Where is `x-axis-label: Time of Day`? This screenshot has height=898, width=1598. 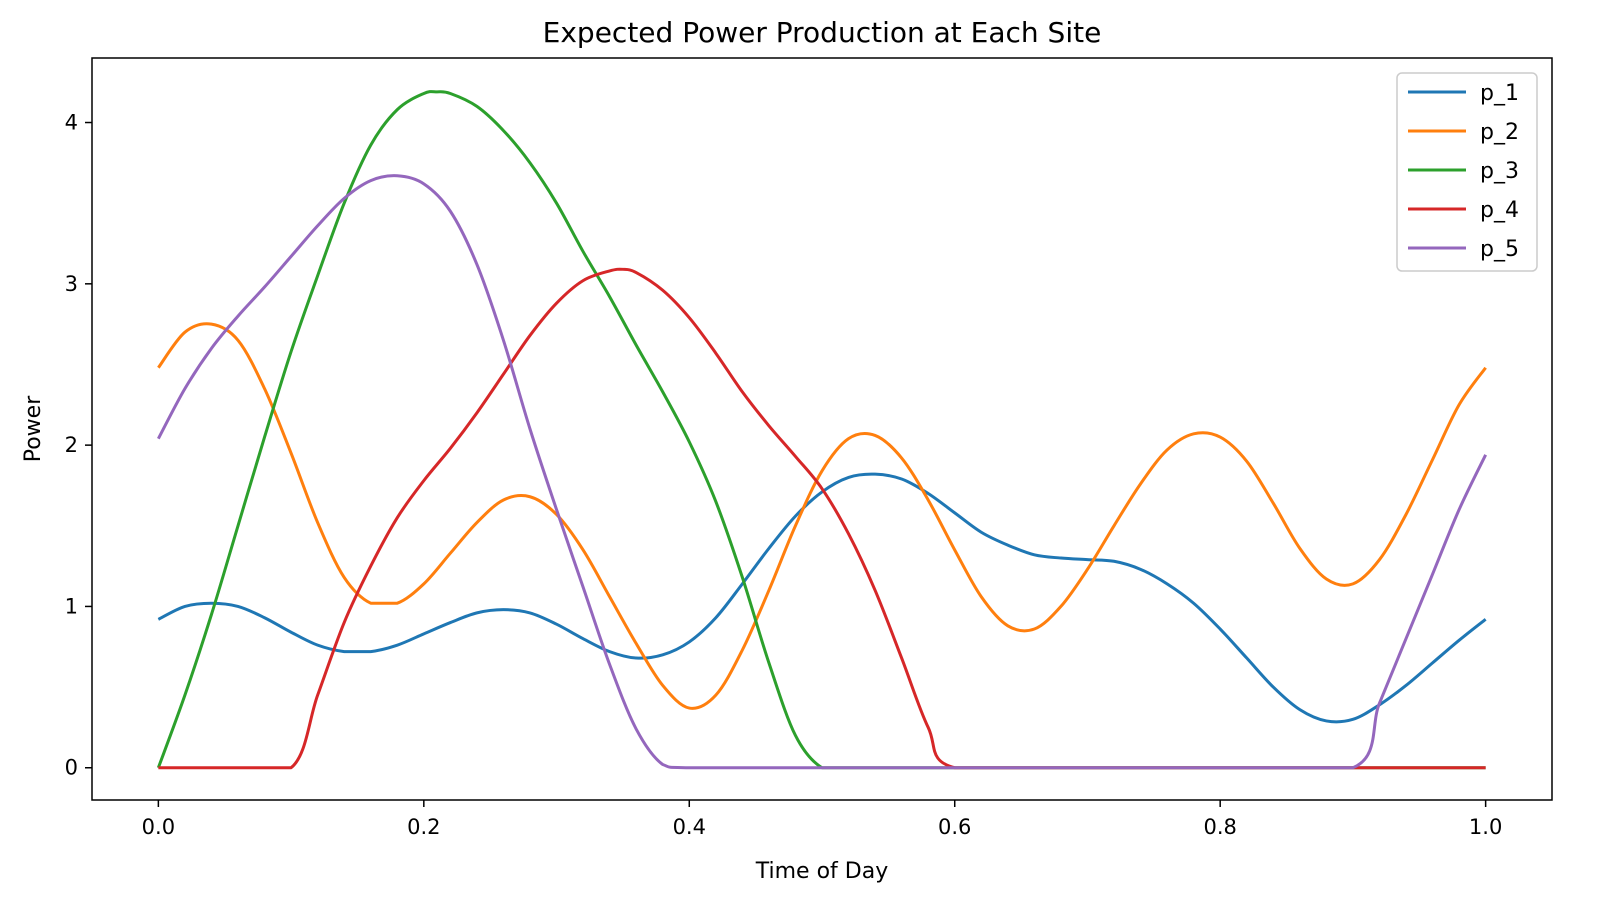 x-axis-label: Time of Day is located at coordinates (821, 871).